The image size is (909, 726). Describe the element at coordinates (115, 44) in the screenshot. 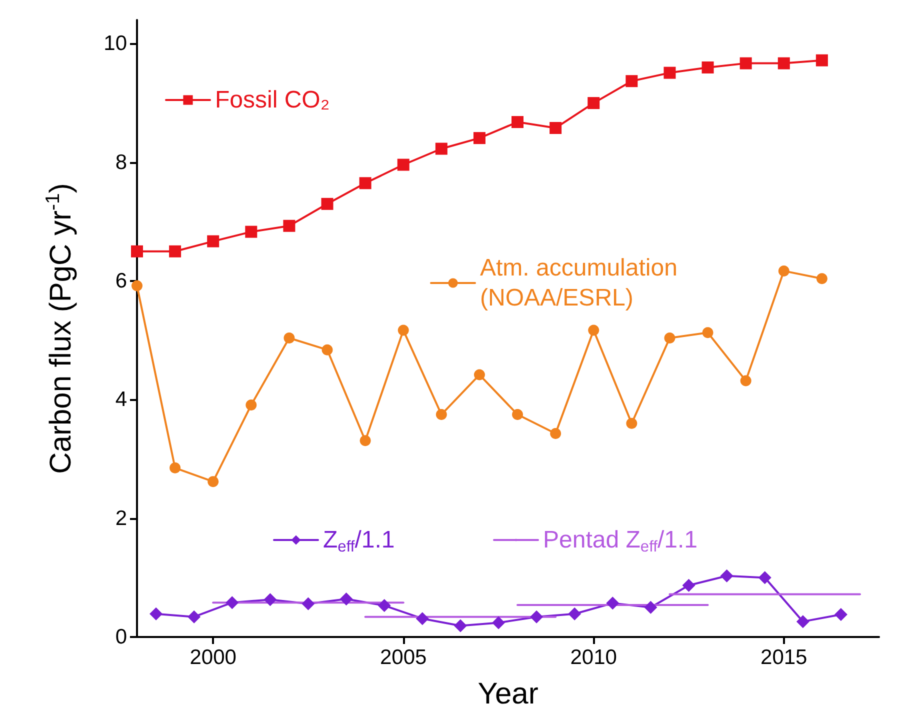

I see `y-tick-label: 10` at that location.